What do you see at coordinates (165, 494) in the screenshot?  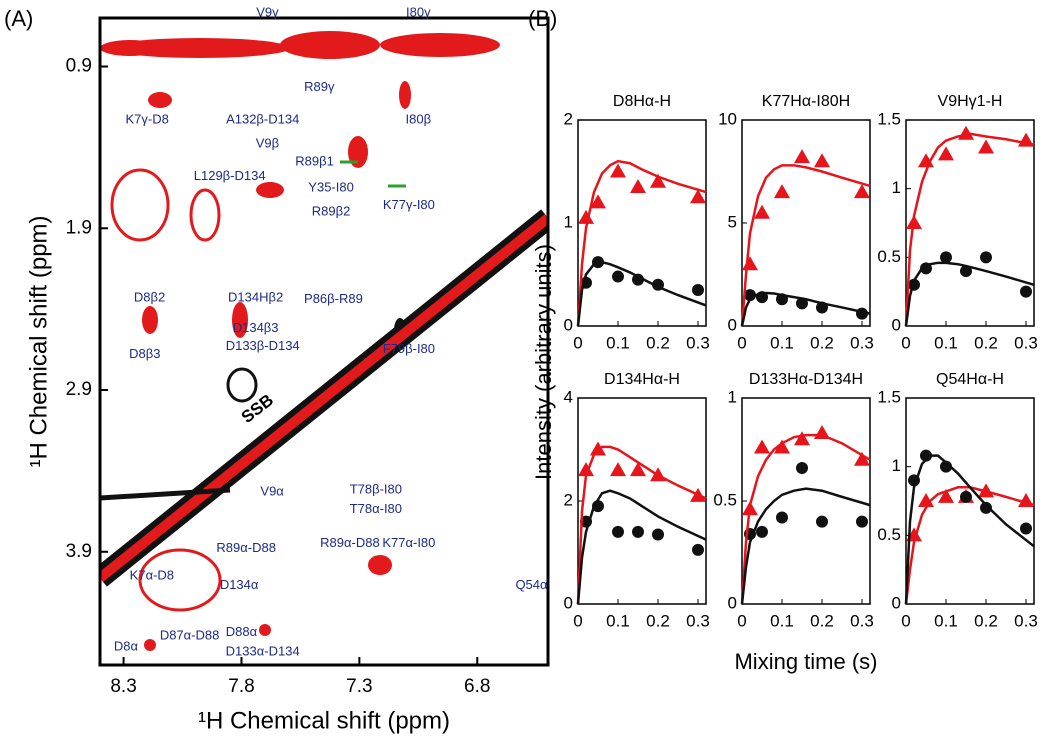 I see `ridge` at bounding box center [165, 494].